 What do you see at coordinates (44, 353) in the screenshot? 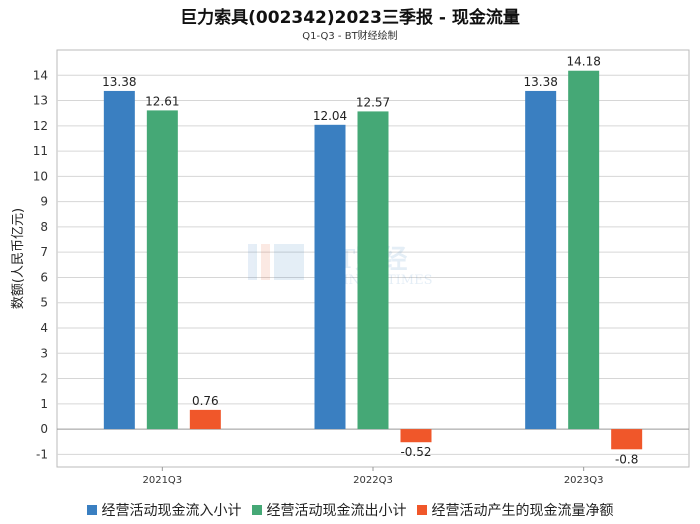
I see `y-tick-label: 3` at bounding box center [44, 353].